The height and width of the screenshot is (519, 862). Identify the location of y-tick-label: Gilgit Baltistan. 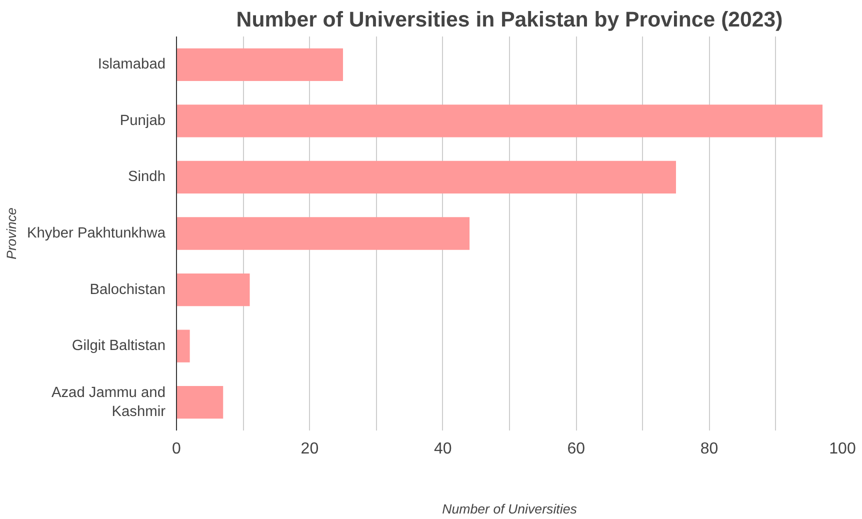
(119, 346).